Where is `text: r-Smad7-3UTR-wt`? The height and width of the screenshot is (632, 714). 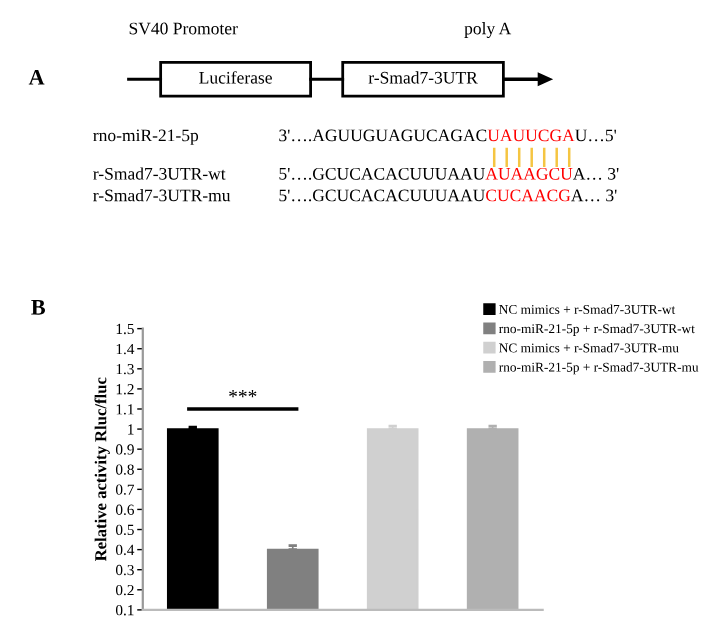 text: r-Smad7-3UTR-wt is located at coordinates (159, 173).